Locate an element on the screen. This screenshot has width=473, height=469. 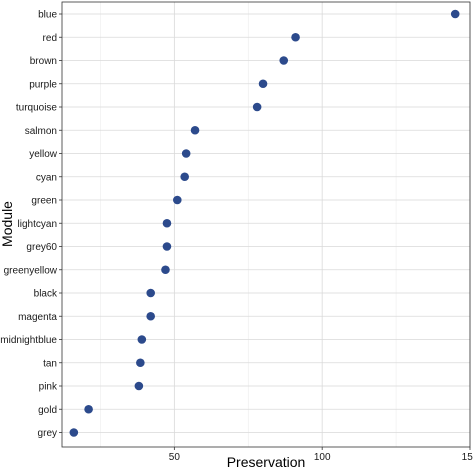
y-tick-label-brown: brown is located at coordinates (43, 61).